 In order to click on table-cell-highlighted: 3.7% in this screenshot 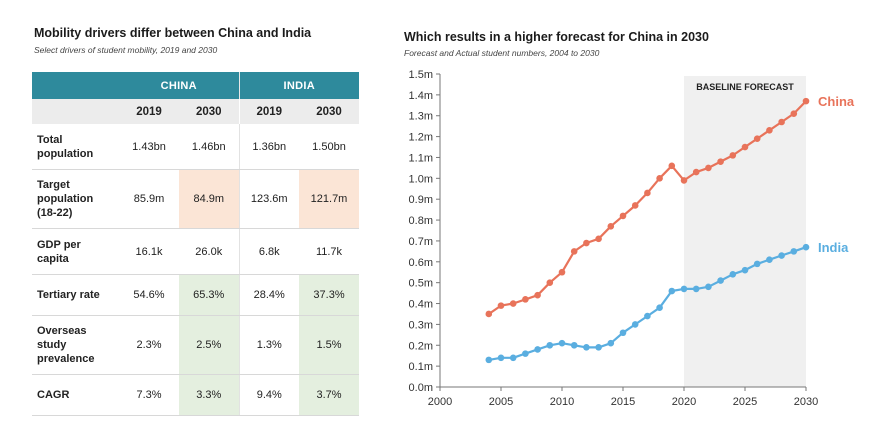, I will do `click(329, 395)`.